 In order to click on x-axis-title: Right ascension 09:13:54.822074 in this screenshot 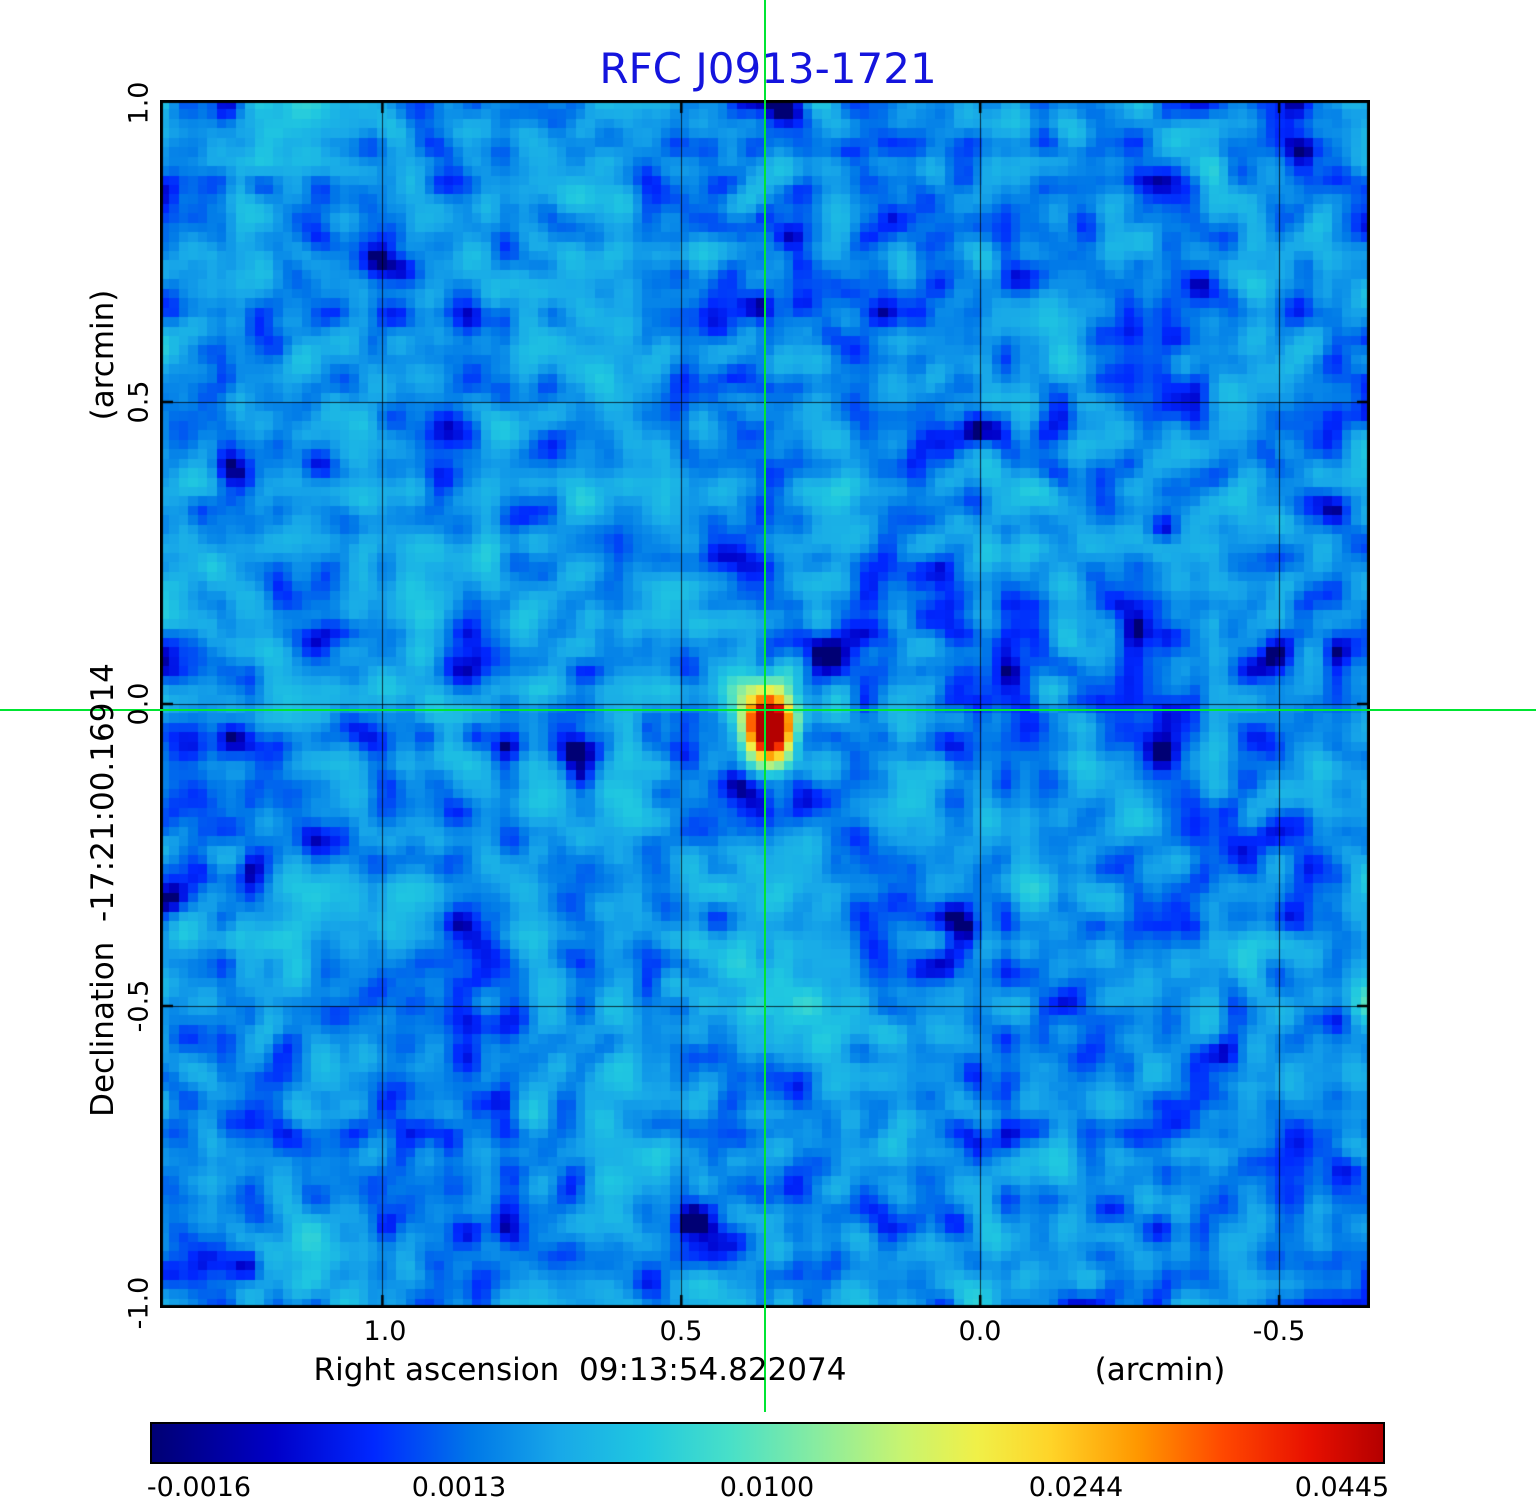, I will do `click(580, 1370)`.